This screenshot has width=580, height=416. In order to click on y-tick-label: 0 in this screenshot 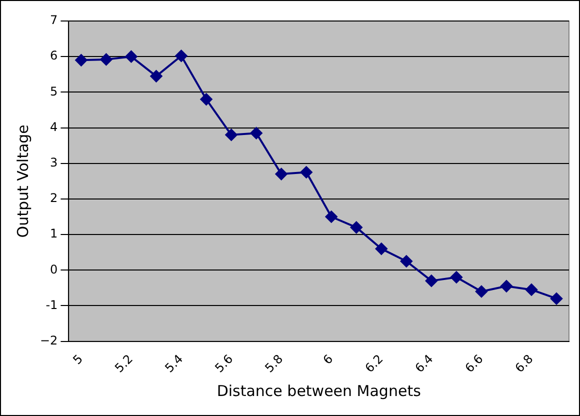, I will do `click(54, 269)`.